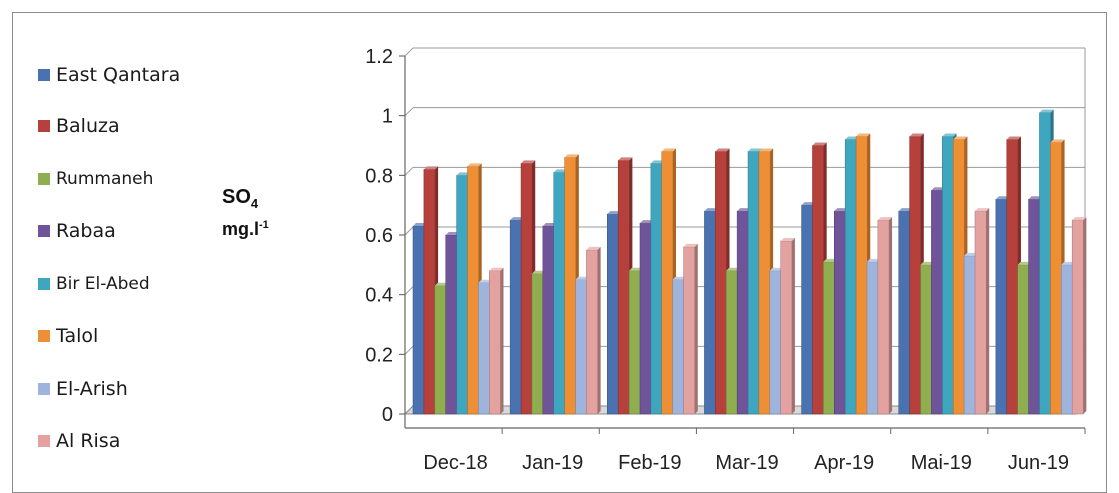 This screenshot has height=493, width=1119. I want to click on x-tick-label: Mar-19, so click(746, 463).